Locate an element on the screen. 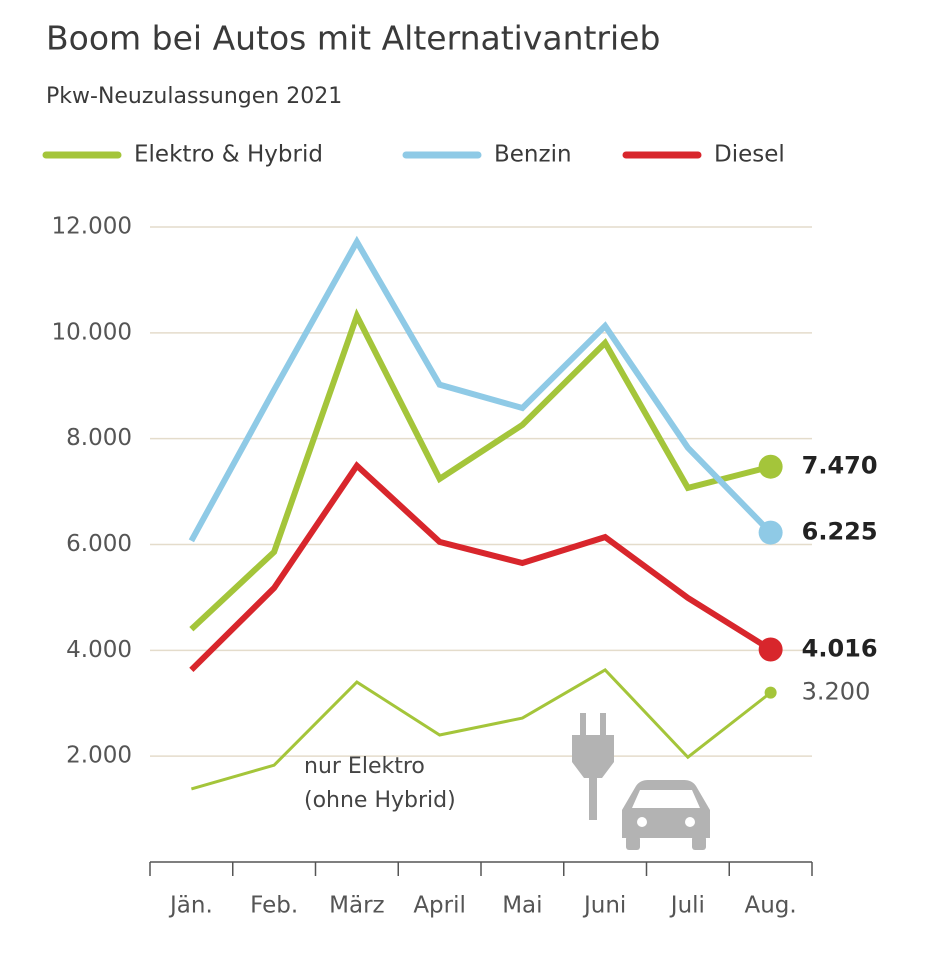 This screenshot has width=942, height=958. legend-label: Benzin is located at coordinates (533, 155).